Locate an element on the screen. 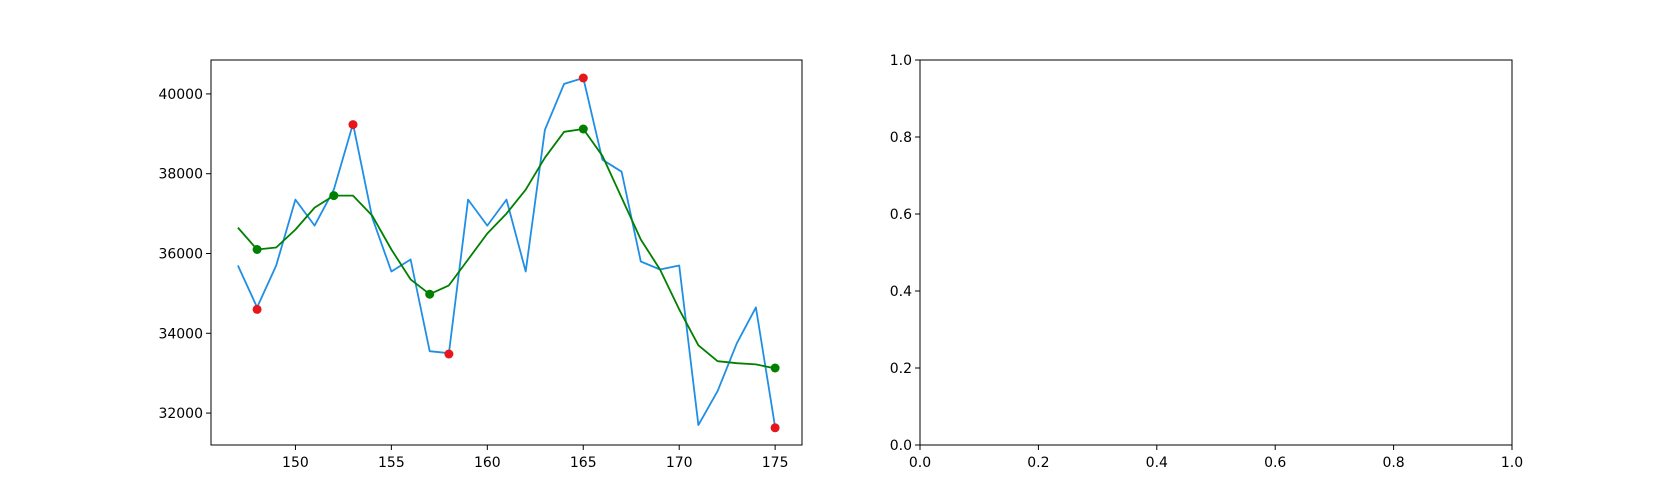 This screenshot has width=1680, height=500. y-tick-label-0: 32000 is located at coordinates (180, 414).